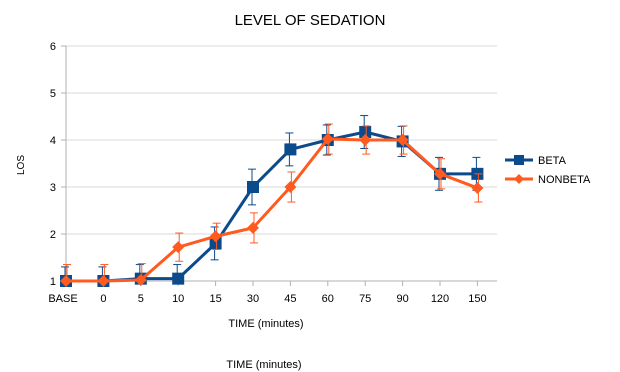  Describe the element at coordinates (141, 299) in the screenshot. I see `x-tick-label: 5` at that location.